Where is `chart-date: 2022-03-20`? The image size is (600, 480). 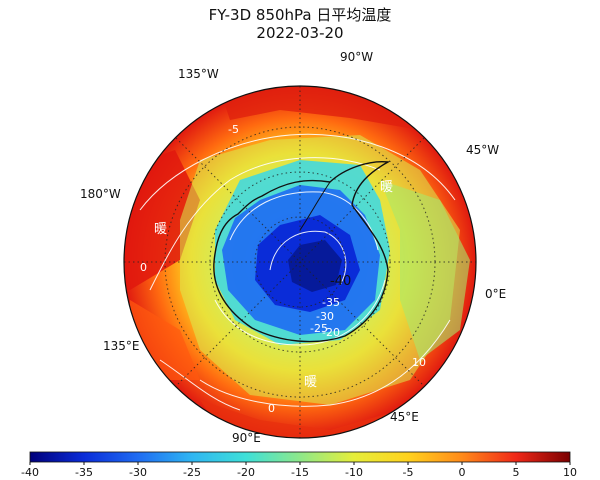
chart-date: 2022-03-20 is located at coordinates (300, 33).